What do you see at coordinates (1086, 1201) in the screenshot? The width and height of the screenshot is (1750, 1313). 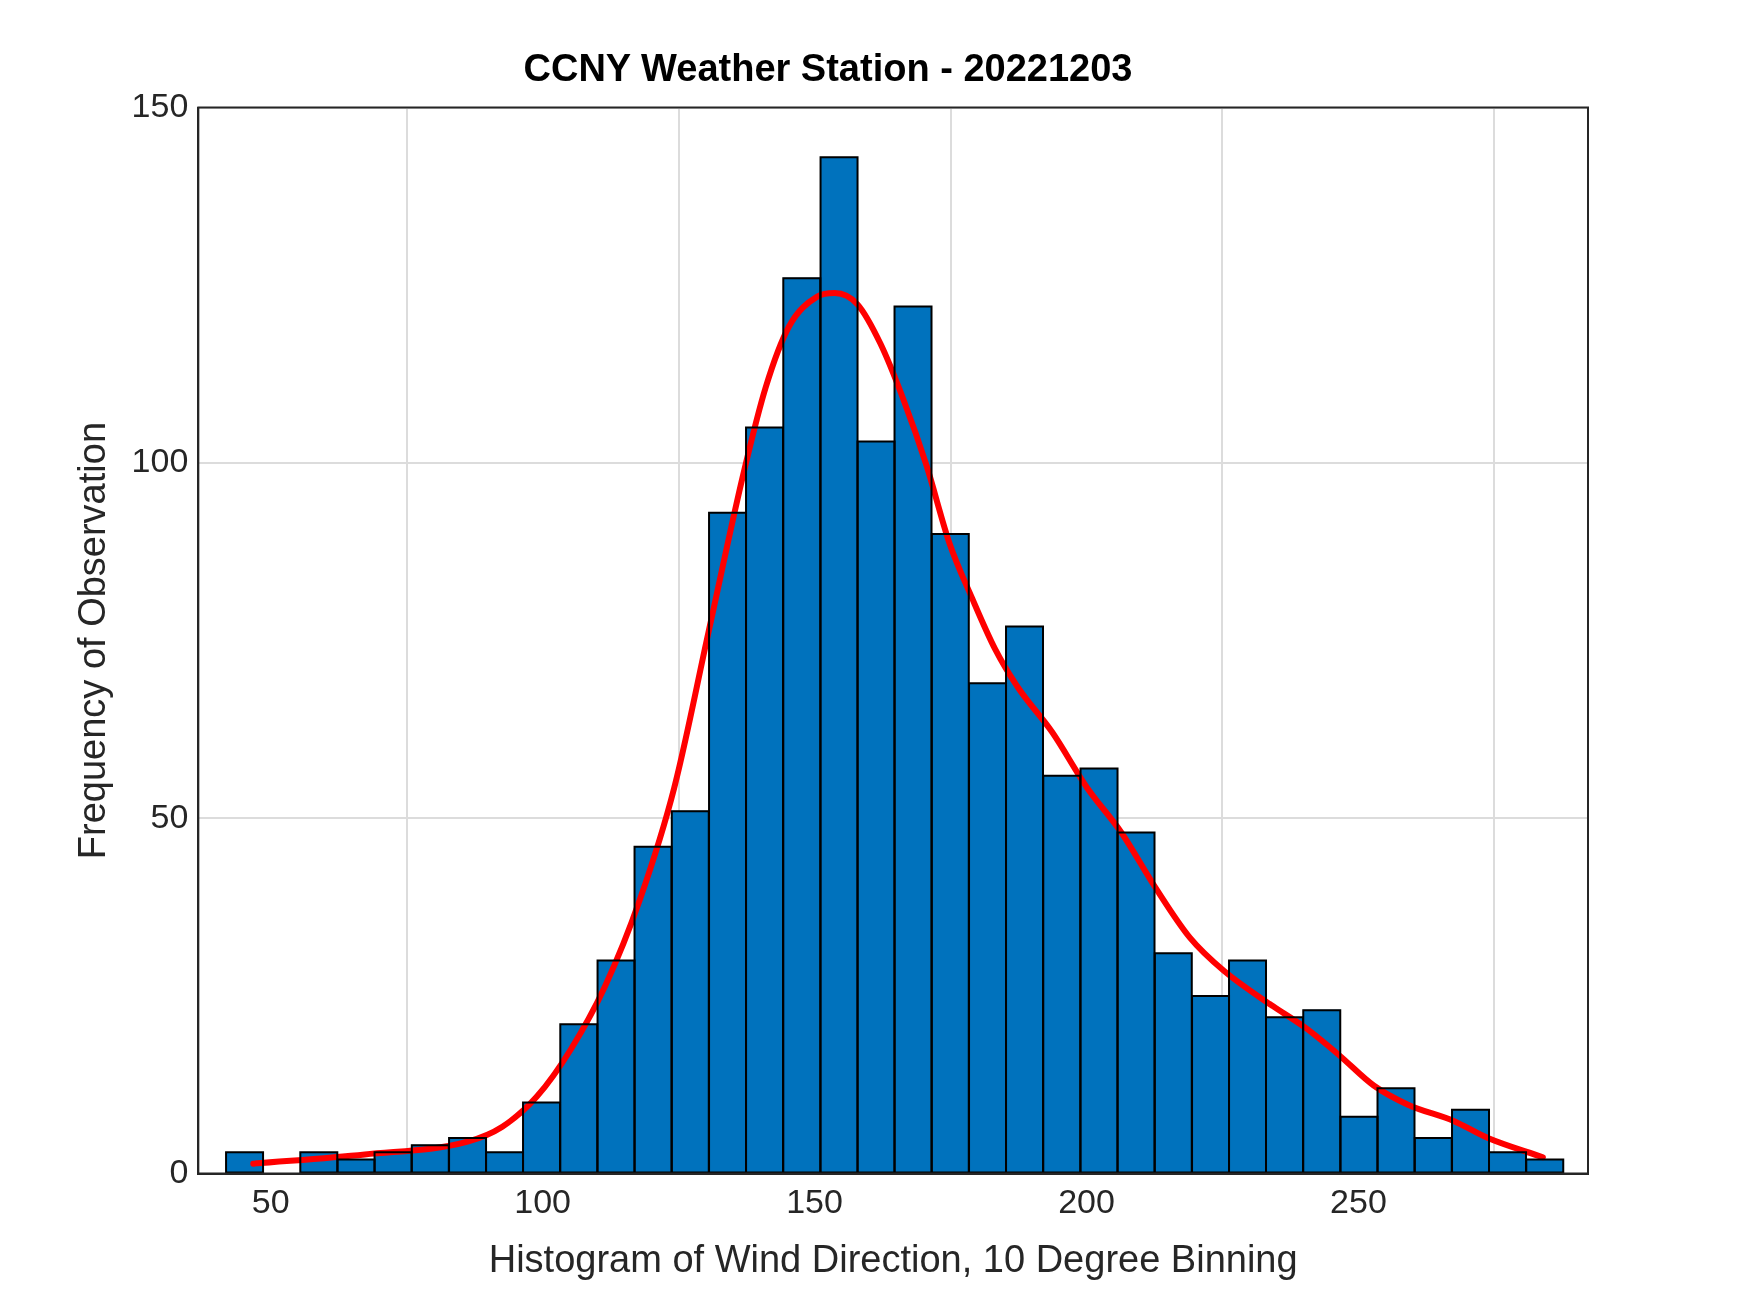 I see `x-tick-label: 200` at bounding box center [1086, 1201].